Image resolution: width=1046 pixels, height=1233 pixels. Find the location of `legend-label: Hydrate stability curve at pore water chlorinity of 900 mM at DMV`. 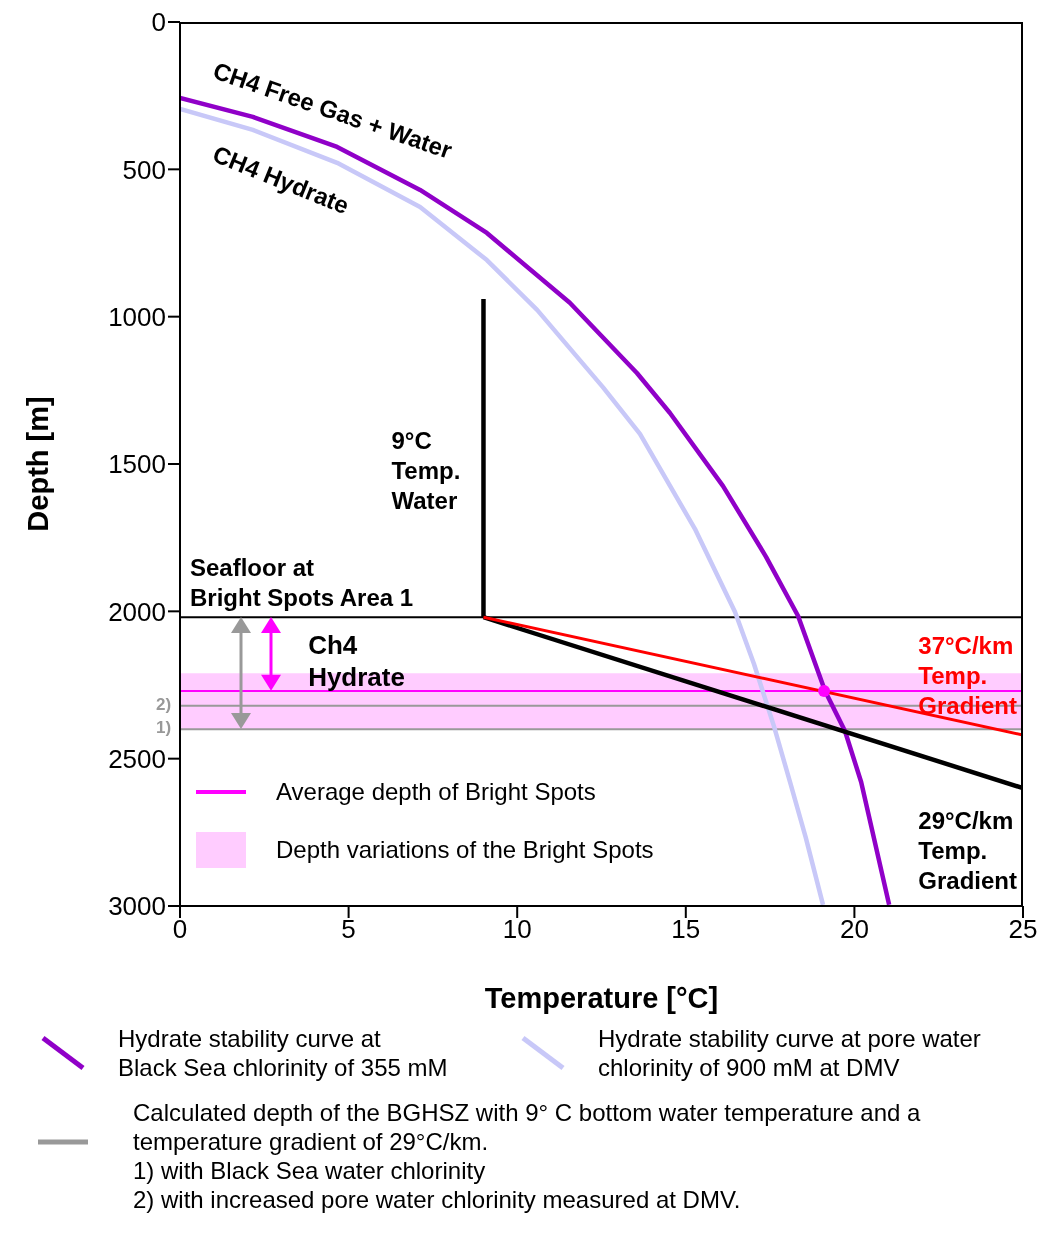

legend-label: Hydrate stability curve at pore water chlorinity of 900 mM at DMV is located at coordinates (789, 1053).